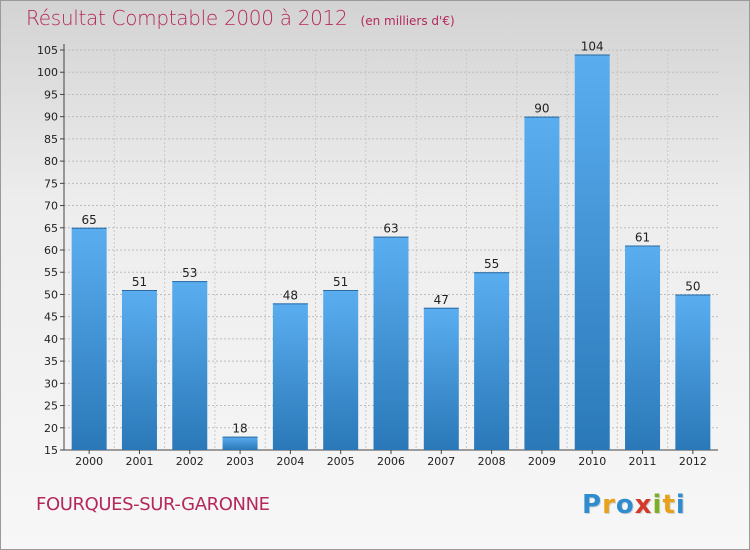 This screenshot has height=550, width=750. Describe the element at coordinates (51, 94) in the screenshot. I see `y-tick-label: 95` at that location.